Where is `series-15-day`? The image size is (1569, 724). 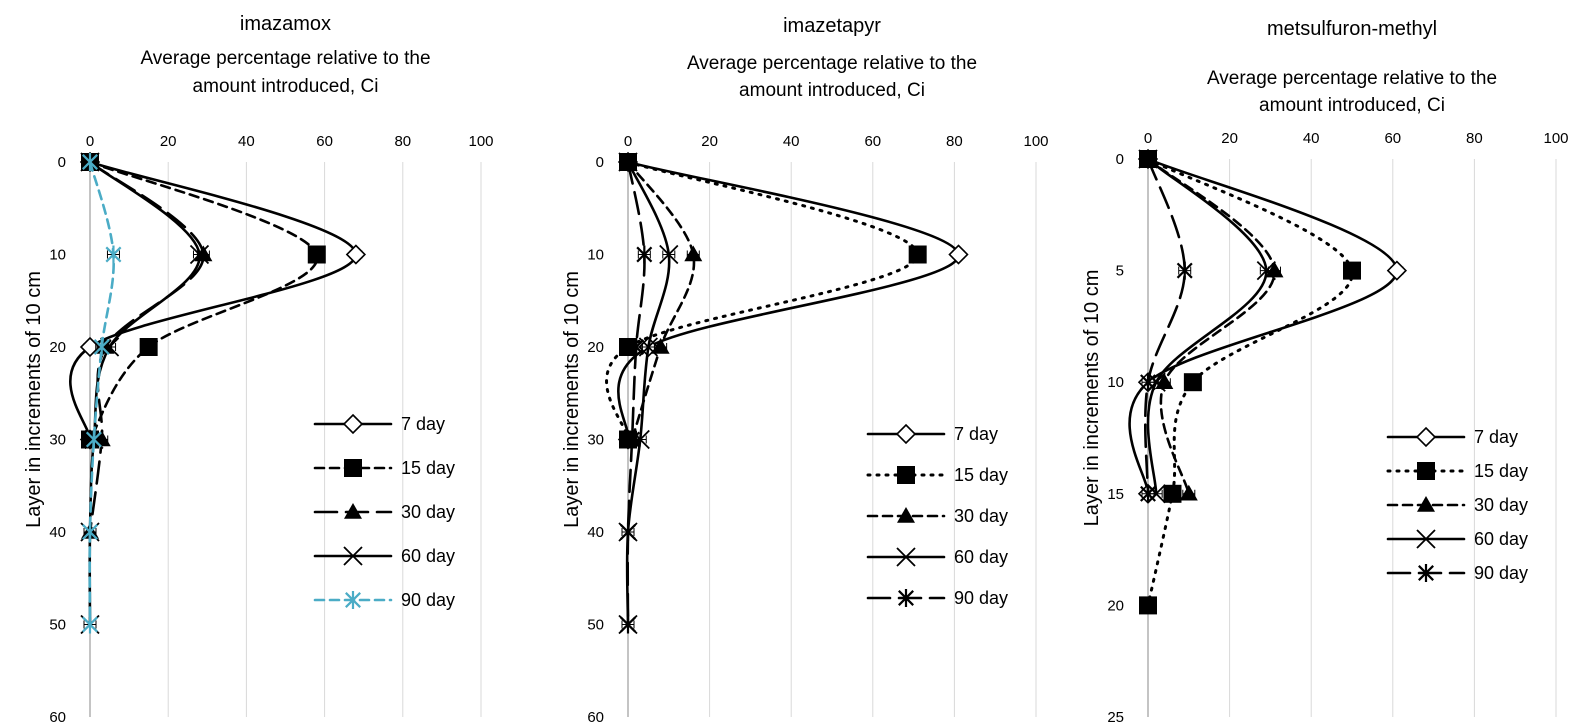
series-15-day is located at coordinates (203, 301).